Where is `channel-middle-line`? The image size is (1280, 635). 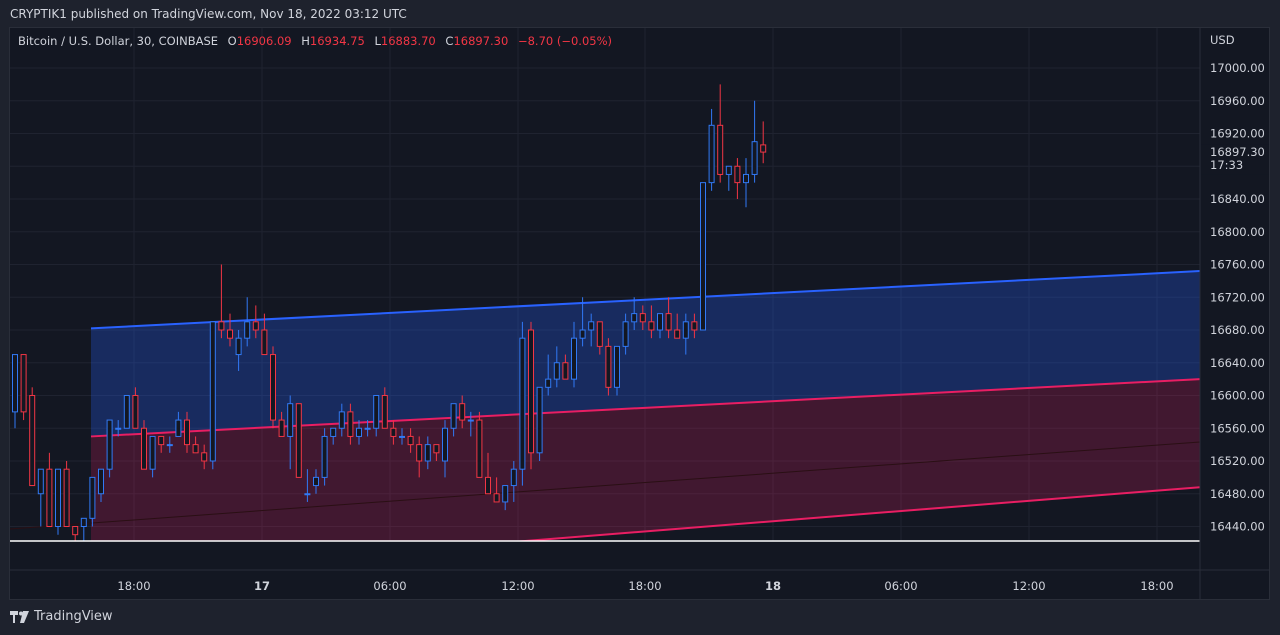 channel-middle-line is located at coordinates (645, 408).